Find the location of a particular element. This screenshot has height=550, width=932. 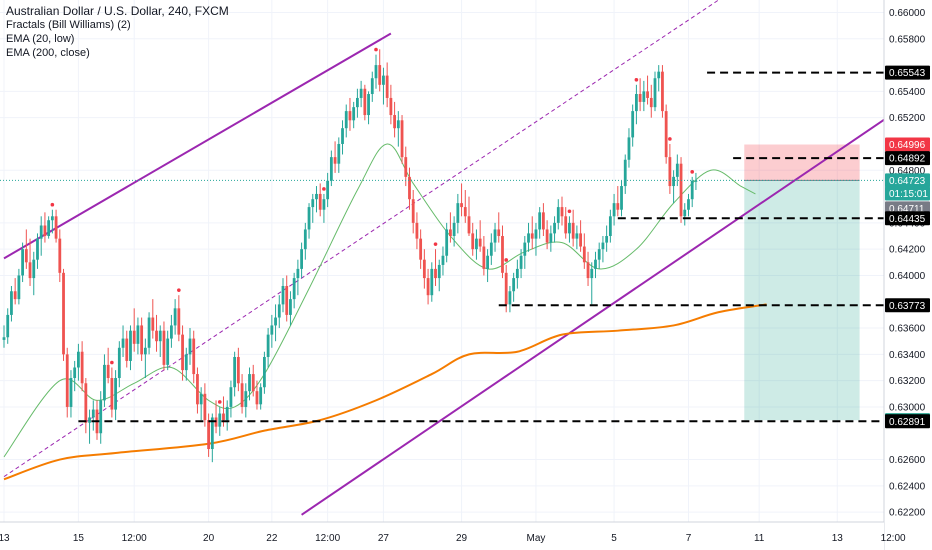

price-tick-label: 0.62200 is located at coordinates (907, 513).